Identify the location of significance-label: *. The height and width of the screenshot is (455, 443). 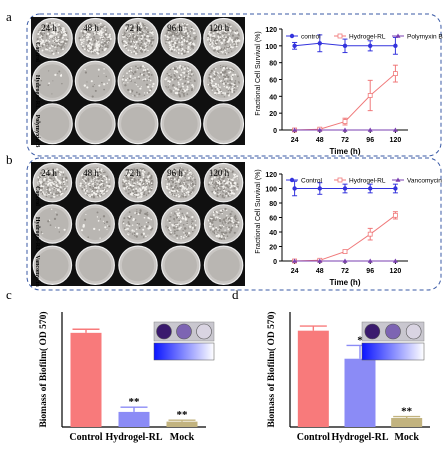
(360, 340).